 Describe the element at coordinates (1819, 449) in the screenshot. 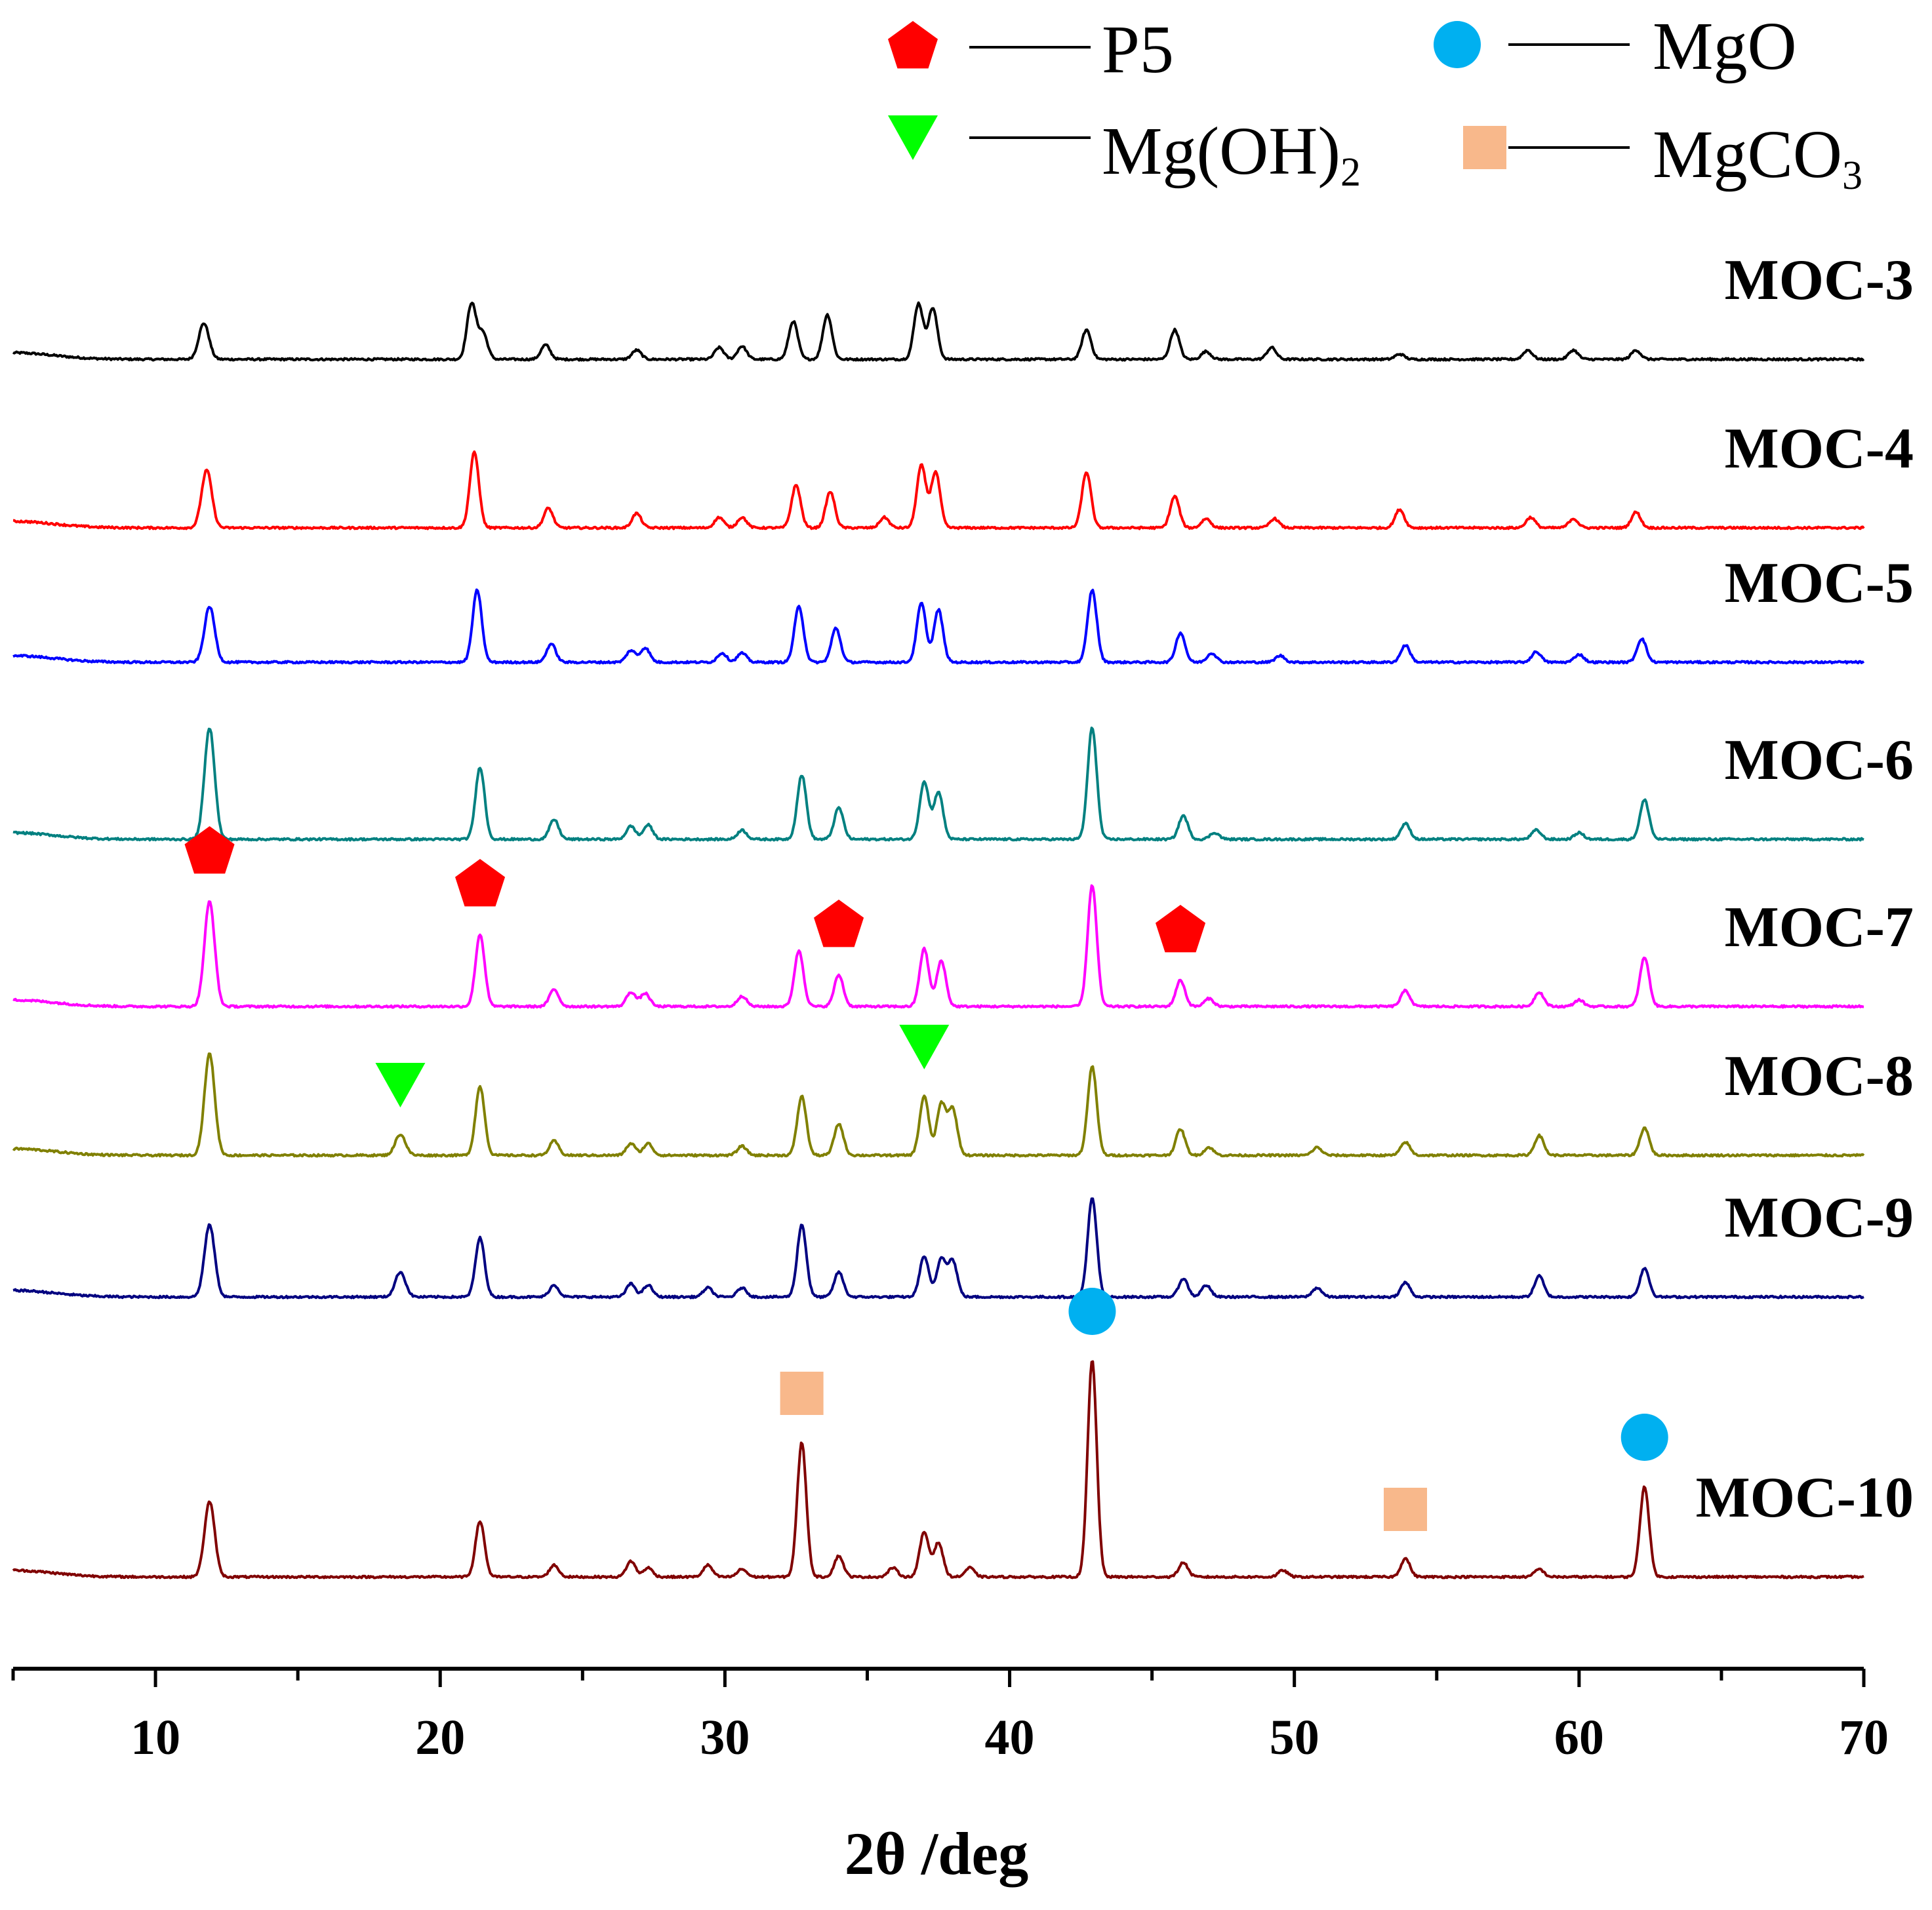

I see `series-label-moc-4: MOC-4` at that location.